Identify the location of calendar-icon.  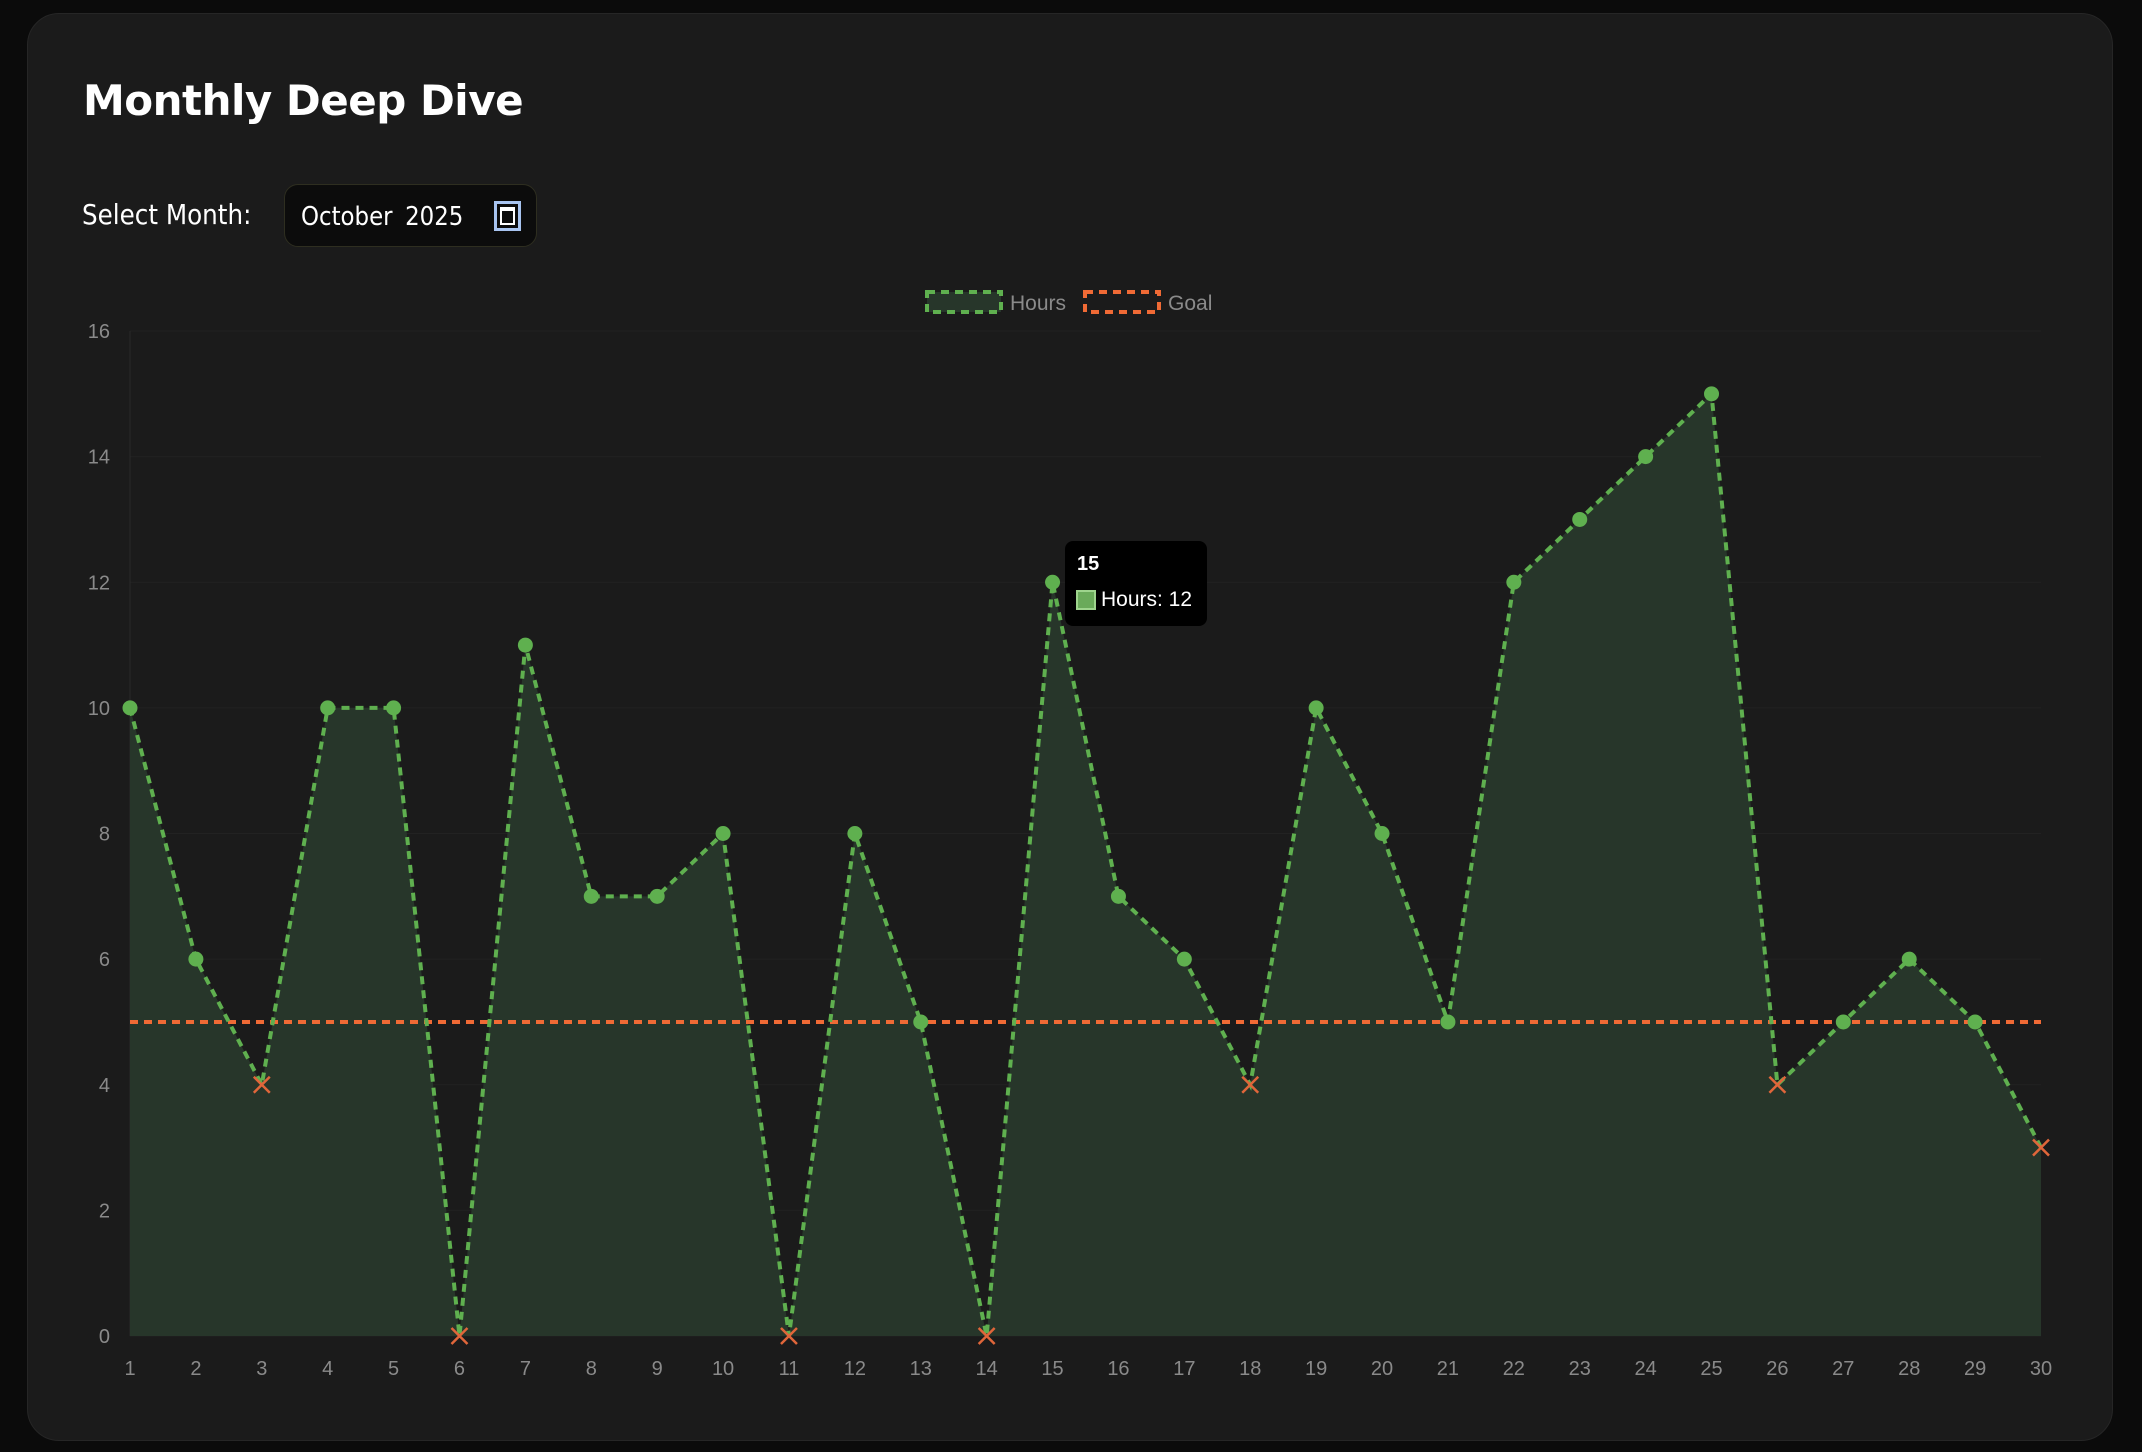
(507, 216).